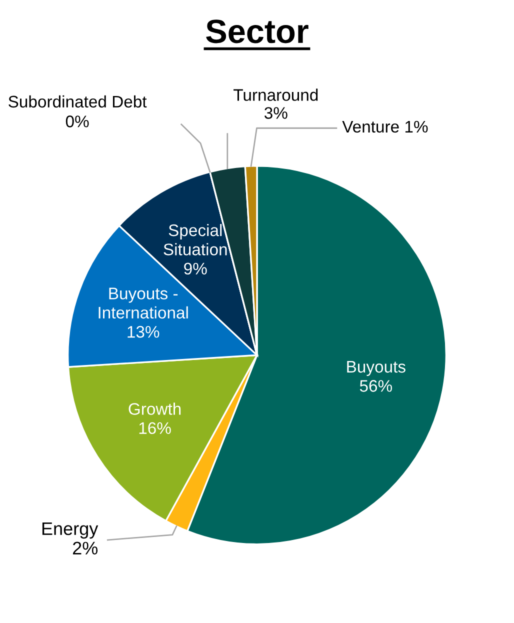 The height and width of the screenshot is (623, 514). What do you see at coordinates (85, 548) in the screenshot?
I see `data-label: 2%` at bounding box center [85, 548].